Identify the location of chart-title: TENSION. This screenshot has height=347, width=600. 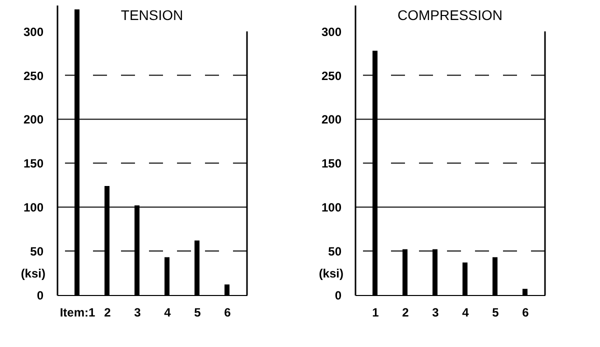
(152, 15).